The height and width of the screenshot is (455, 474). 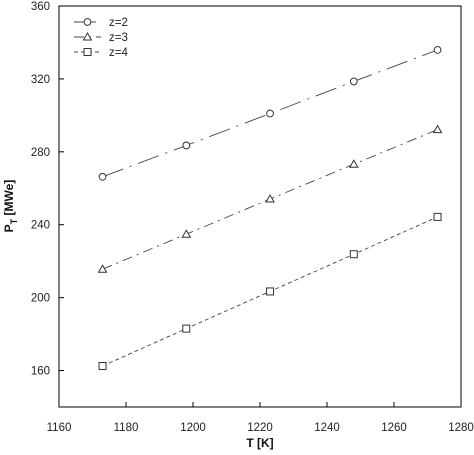 What do you see at coordinates (394, 428) in the screenshot?
I see `x-tick-label: 1260` at bounding box center [394, 428].